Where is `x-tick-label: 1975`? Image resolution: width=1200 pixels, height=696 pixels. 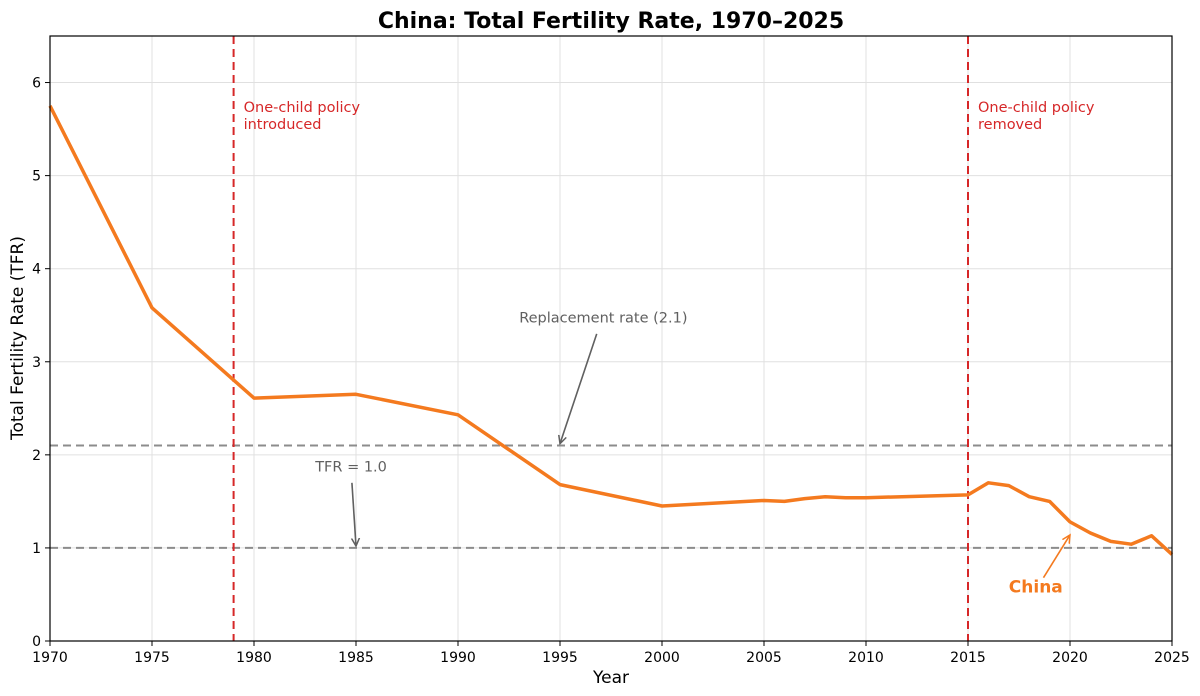
x-tick-label: 1975 is located at coordinates (152, 658).